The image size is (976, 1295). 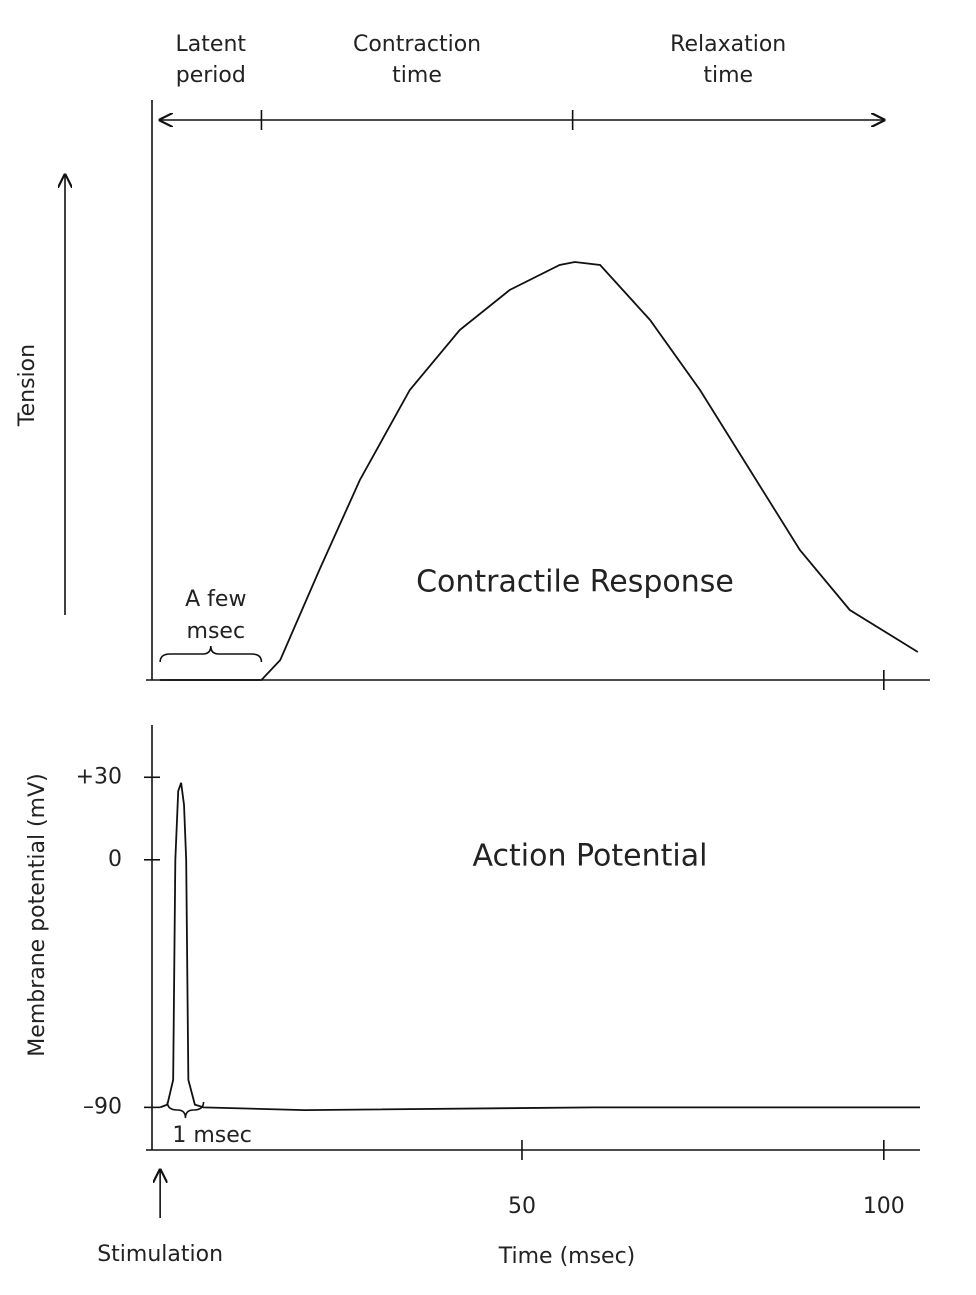 What do you see at coordinates (215, 599) in the screenshot?
I see `annotation: A few` at bounding box center [215, 599].